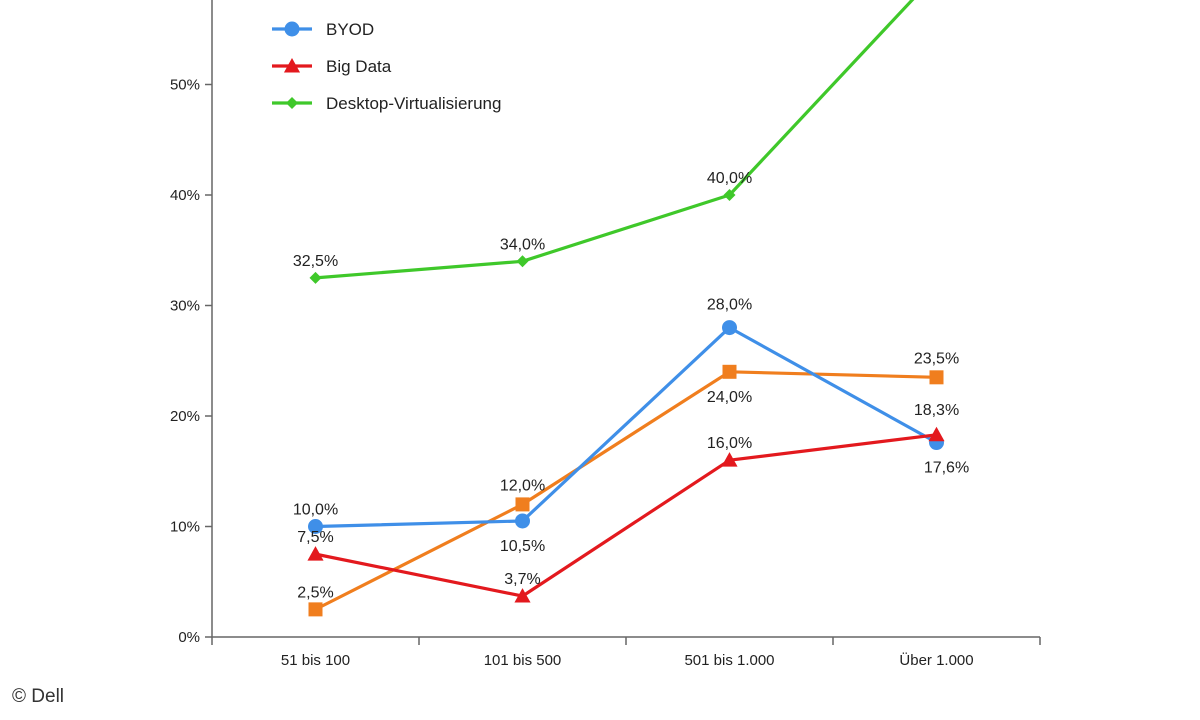 The image size is (1200, 720). Describe the element at coordinates (729, 443) in the screenshot. I see `data-label: 16,0%` at that location.